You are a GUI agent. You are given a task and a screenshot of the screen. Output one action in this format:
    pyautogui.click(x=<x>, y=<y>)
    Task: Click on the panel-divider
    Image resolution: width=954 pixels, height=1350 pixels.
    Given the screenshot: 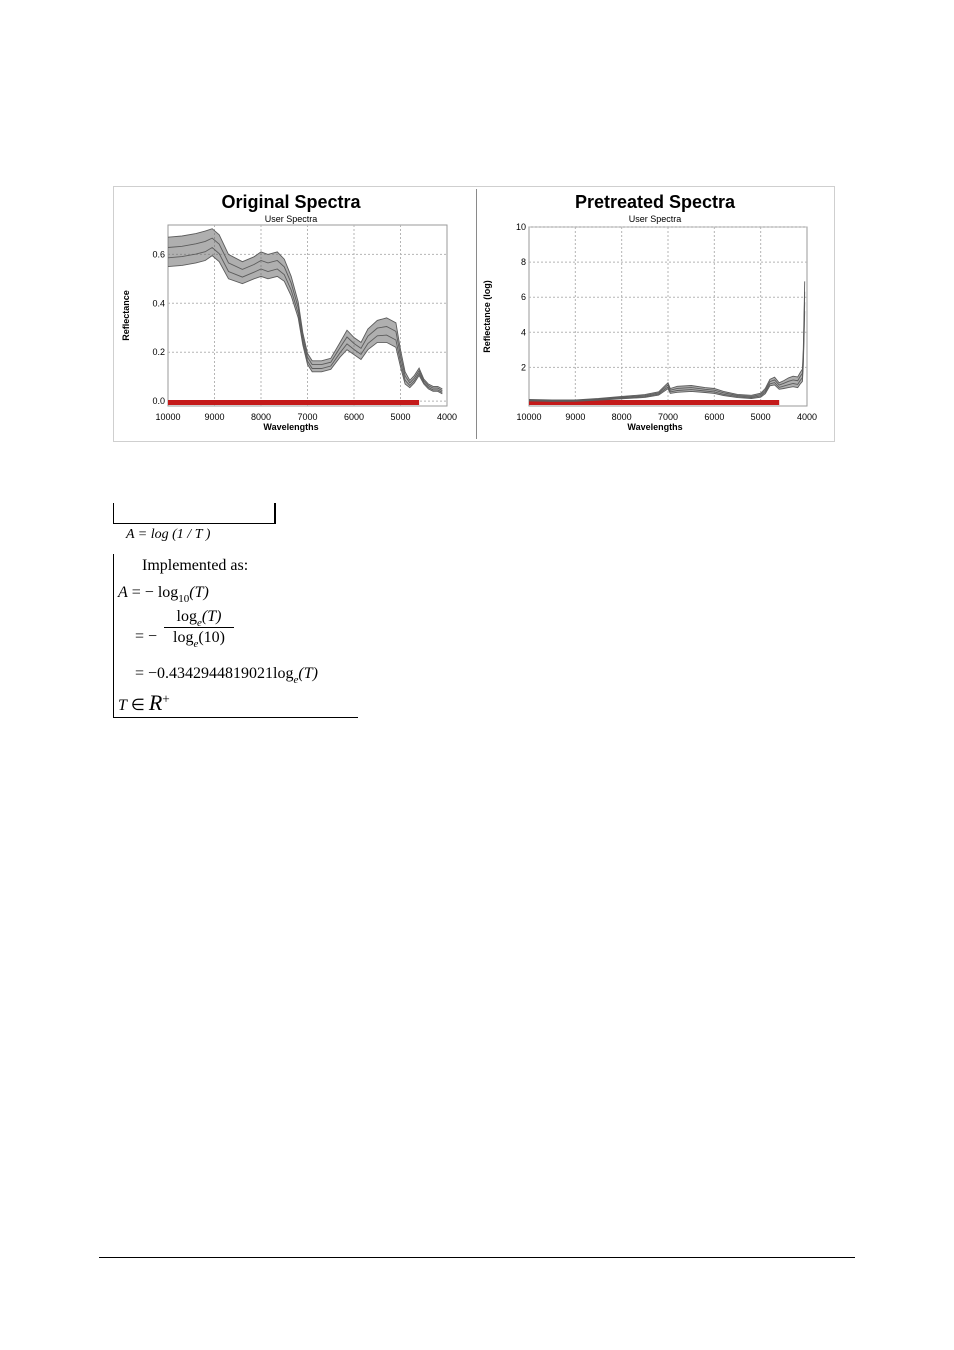 What is the action you would take?
    pyautogui.click(x=476, y=314)
    